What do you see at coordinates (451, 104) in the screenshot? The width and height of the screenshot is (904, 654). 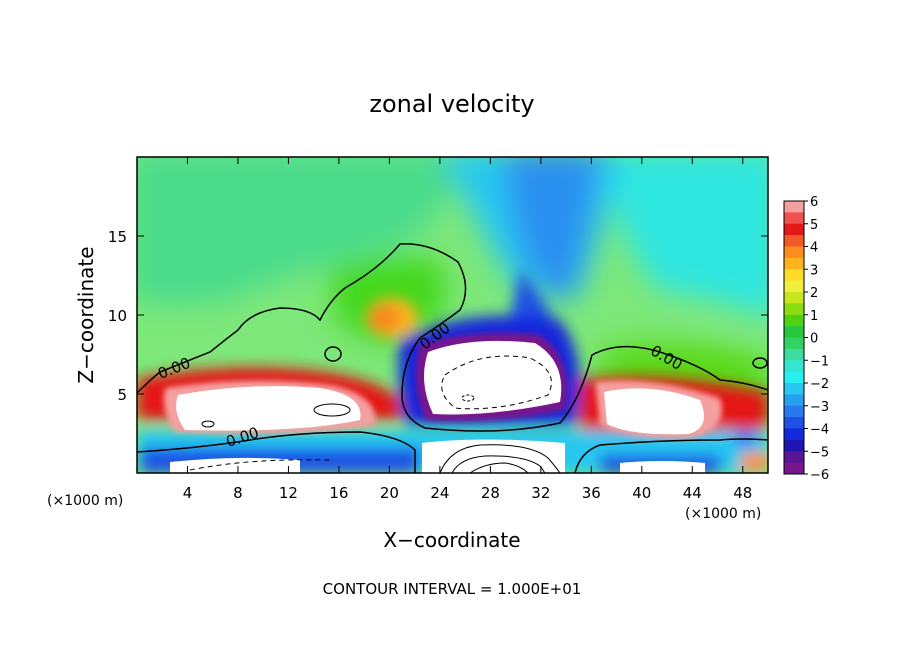 I see `chart-title: zonal velocity` at bounding box center [451, 104].